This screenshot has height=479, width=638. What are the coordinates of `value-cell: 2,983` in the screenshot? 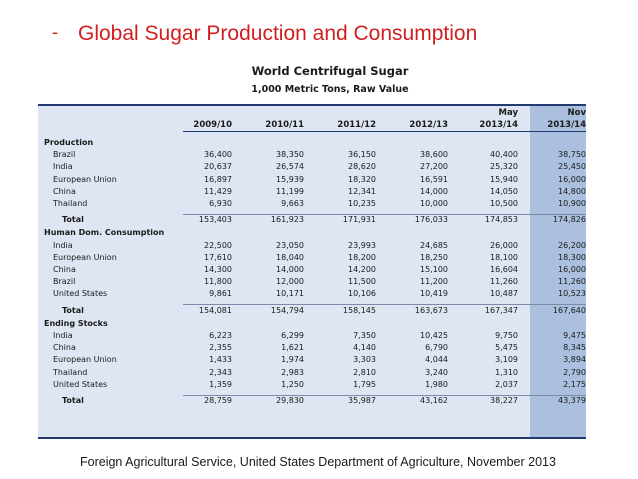 It's located at (292, 372).